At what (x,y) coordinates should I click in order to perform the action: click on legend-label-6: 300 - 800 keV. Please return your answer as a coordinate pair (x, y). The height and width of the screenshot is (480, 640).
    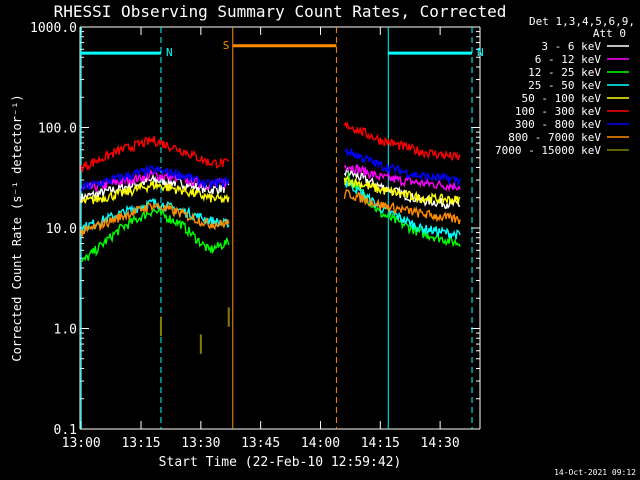
    Looking at the image, I should click on (558, 124).